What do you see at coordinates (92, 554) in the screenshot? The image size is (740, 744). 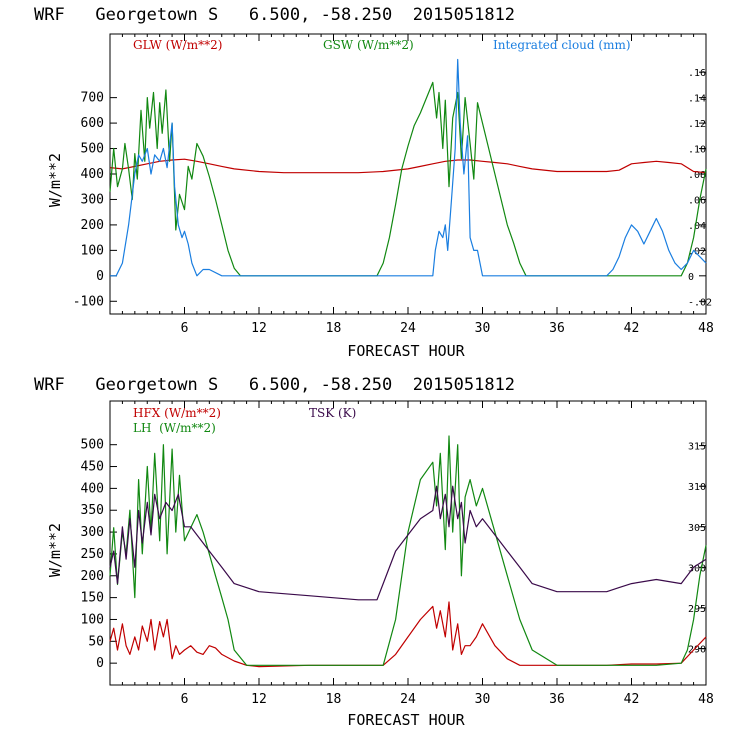 I see `y-tick-label: 250` at bounding box center [92, 554].